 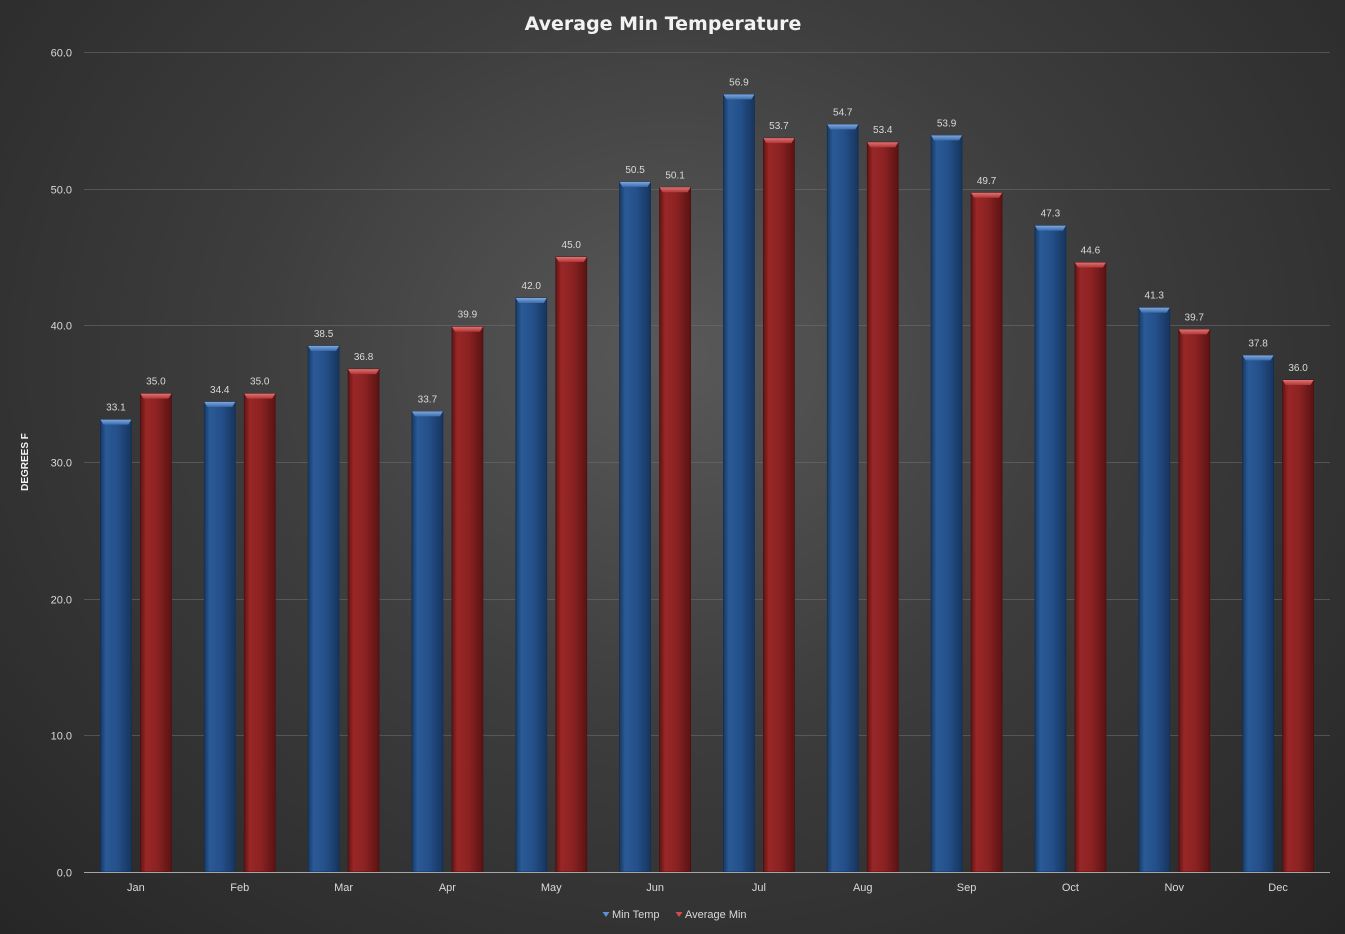 I want to click on y-tick-label: 30.0, so click(x=61, y=464).